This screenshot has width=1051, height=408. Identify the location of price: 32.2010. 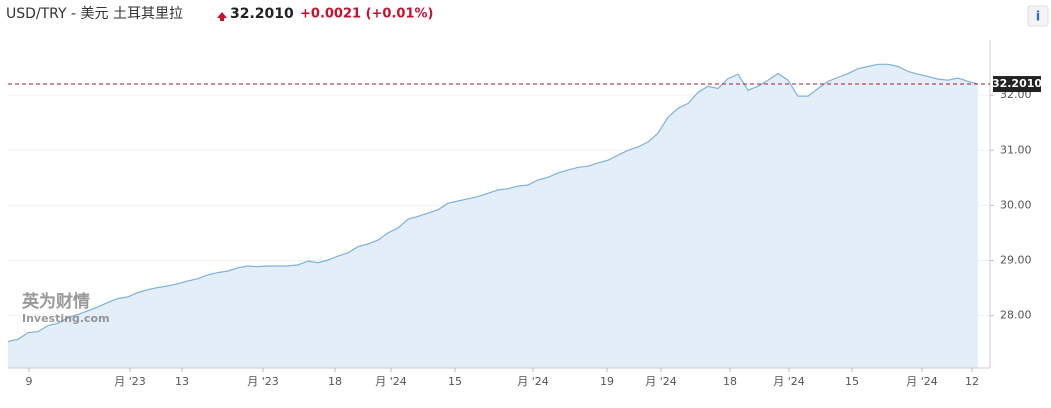
(262, 14).